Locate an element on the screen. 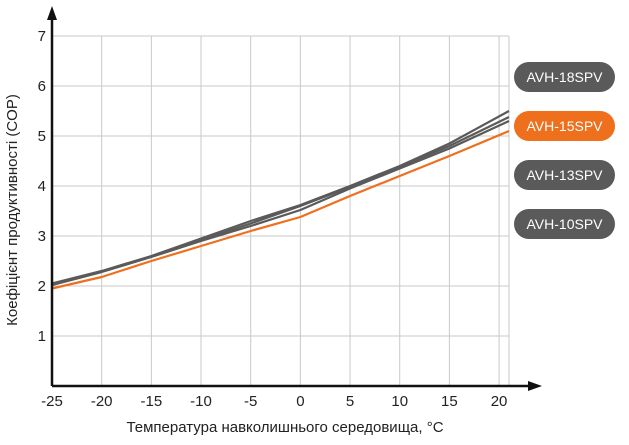 The width and height of the screenshot is (629, 445). legend-label: AVH-13SPV is located at coordinates (565, 175).